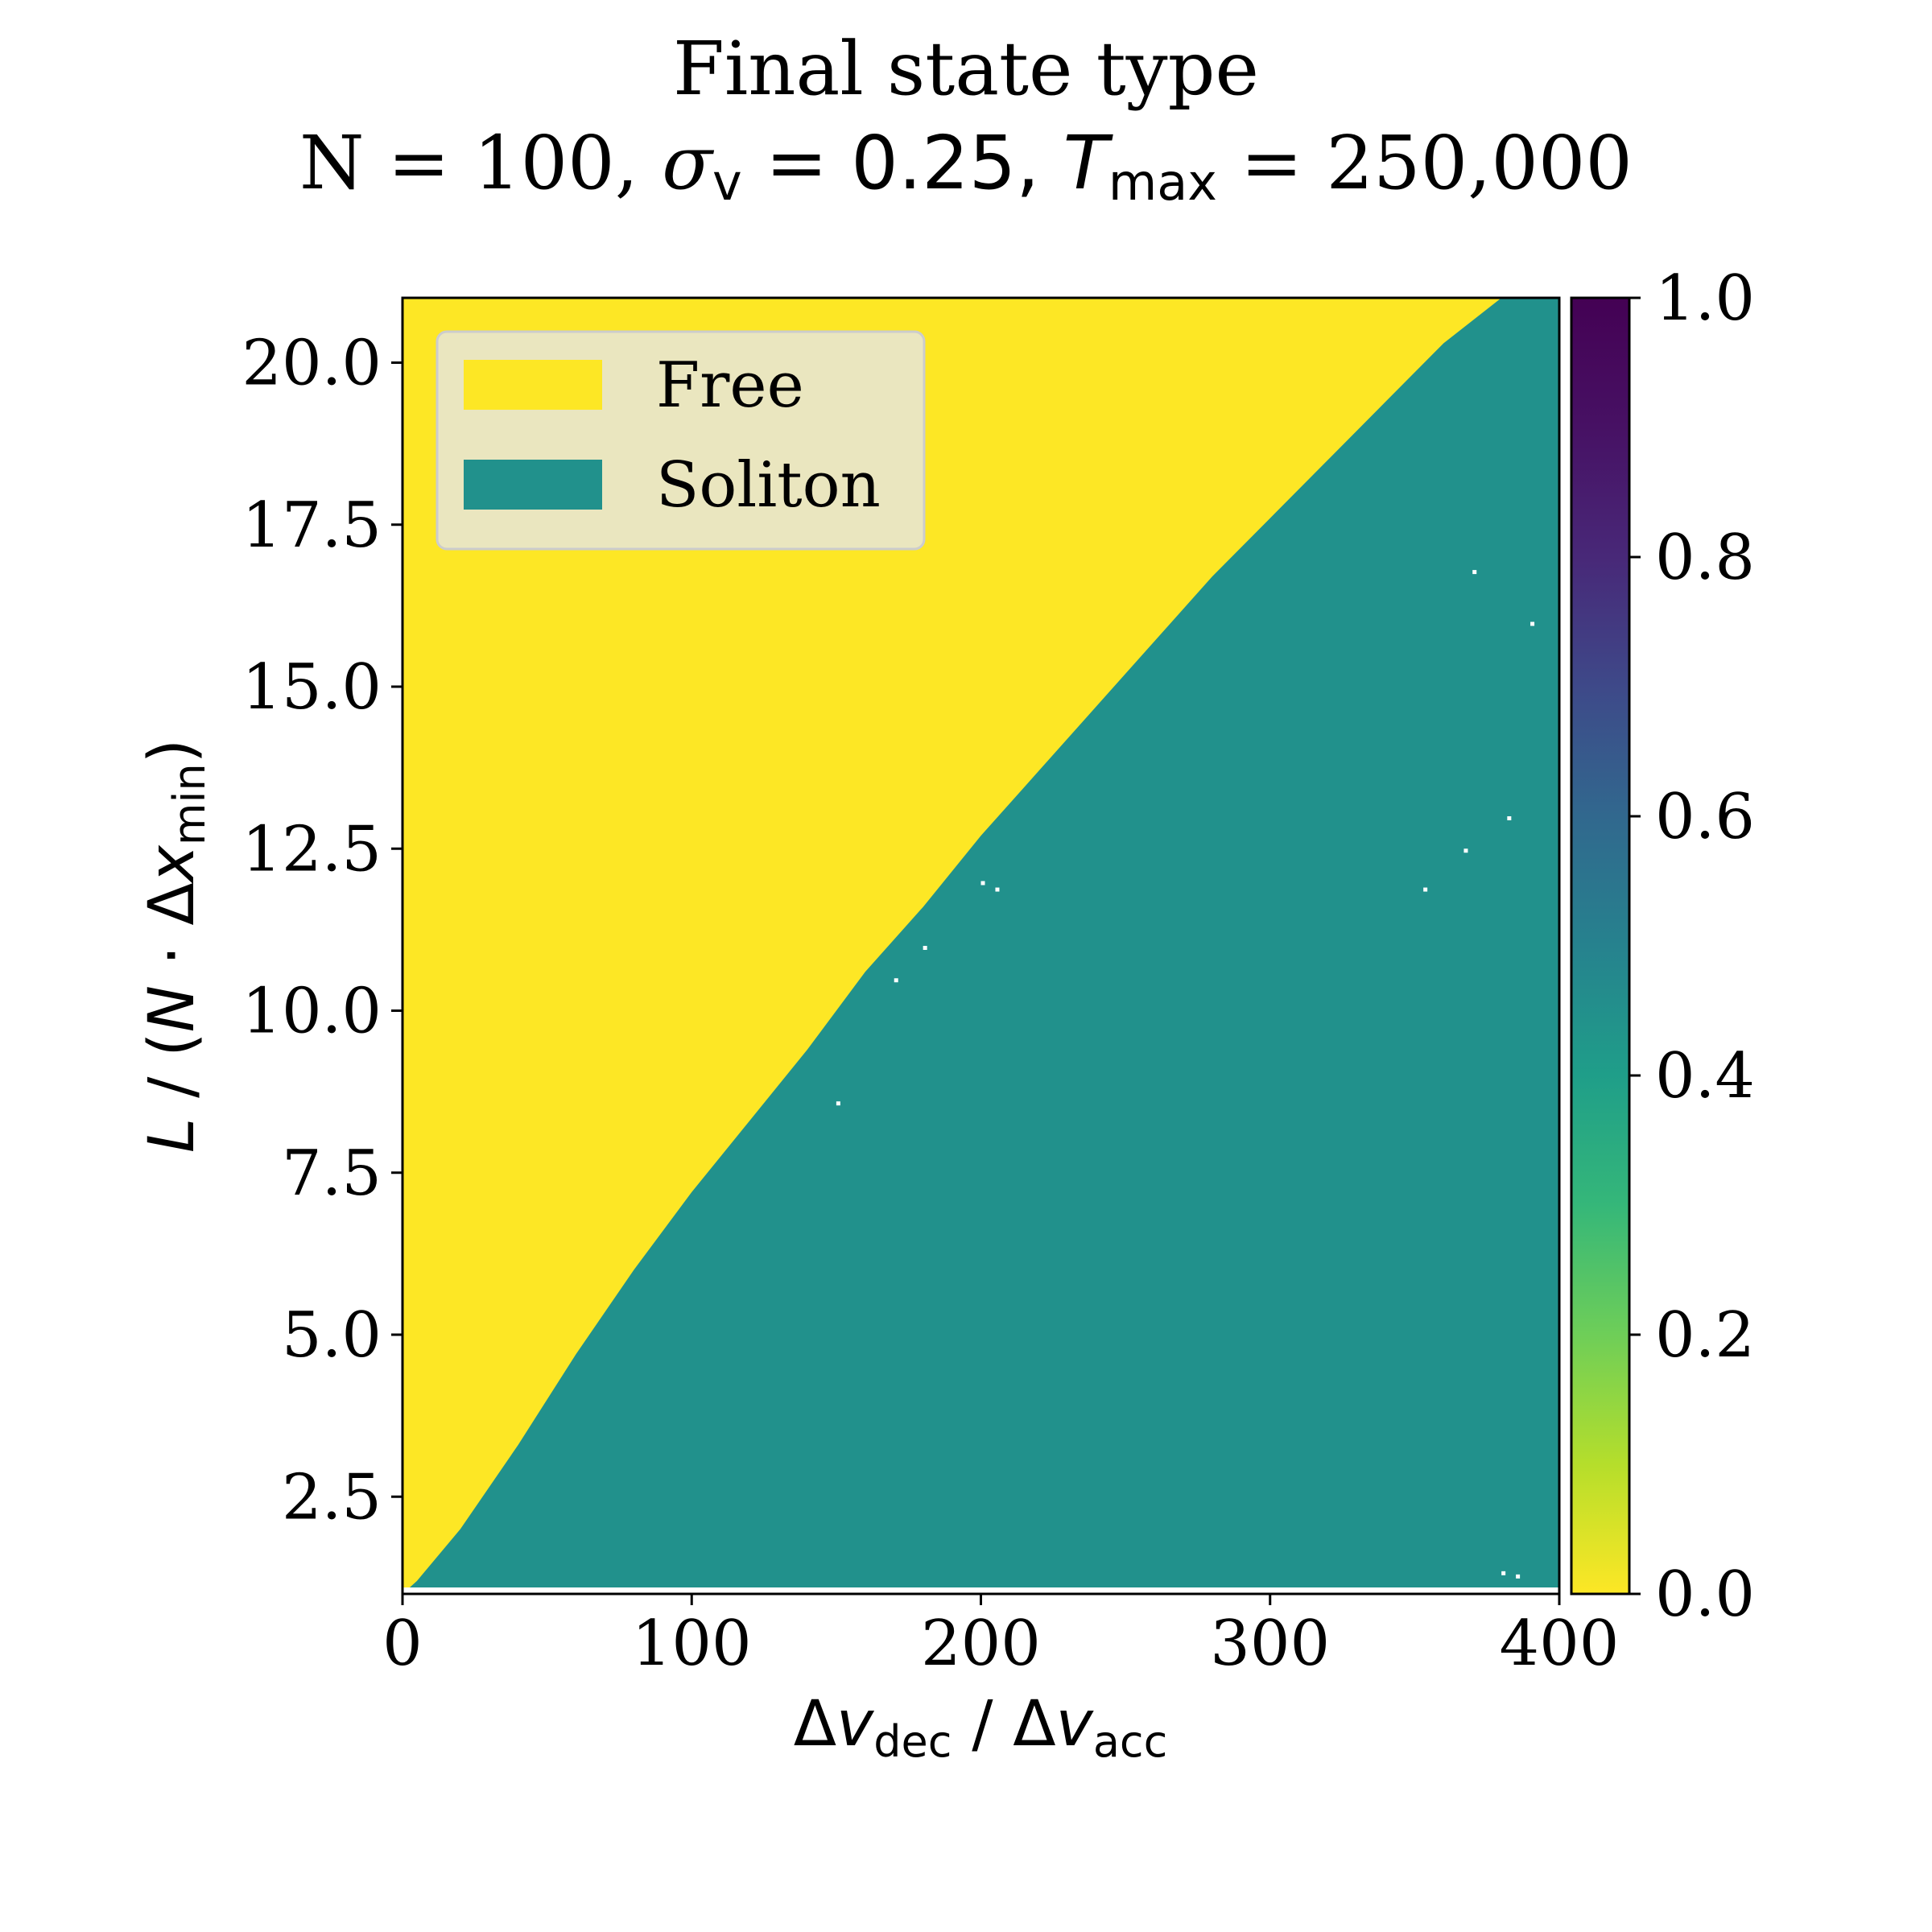 The image size is (1932, 1932). Describe the element at coordinates (1600, 946) in the screenshot. I see `colorbar-gradient` at that location.